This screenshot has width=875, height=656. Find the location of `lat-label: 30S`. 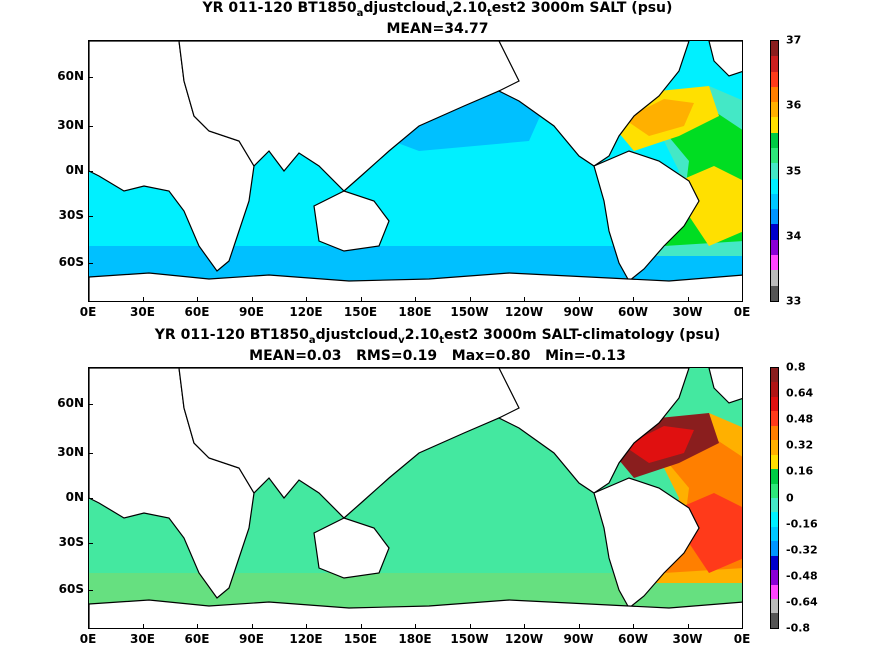

lat-label: 30S is located at coordinates (71, 214).